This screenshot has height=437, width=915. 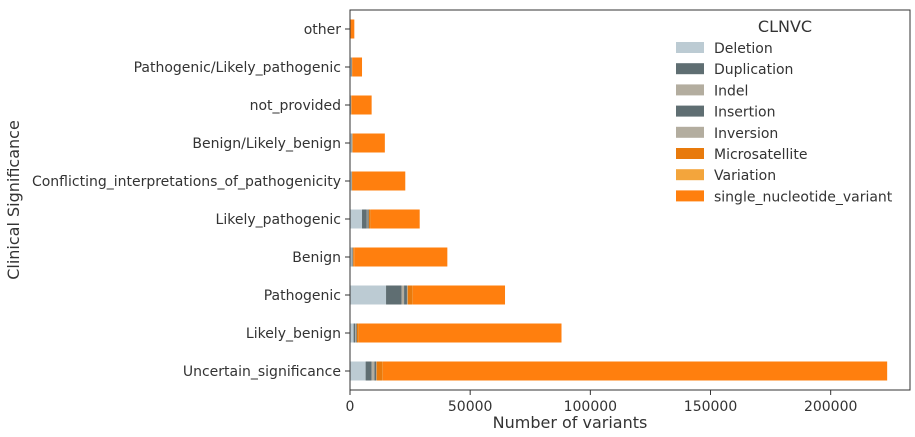 I want to click on bar-single-nucleotide-variant-likely-benign, so click(x=460, y=333).